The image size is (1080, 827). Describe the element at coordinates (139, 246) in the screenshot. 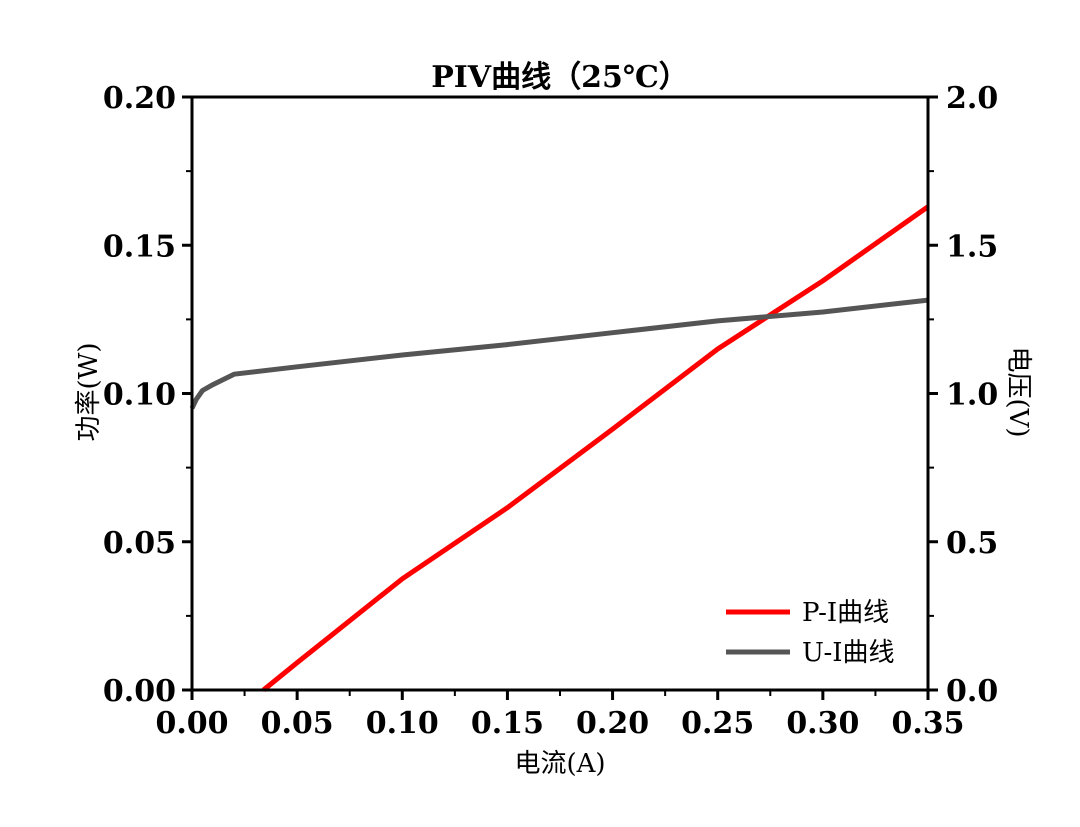

I see `y-left-tick-label: 0.15` at that location.